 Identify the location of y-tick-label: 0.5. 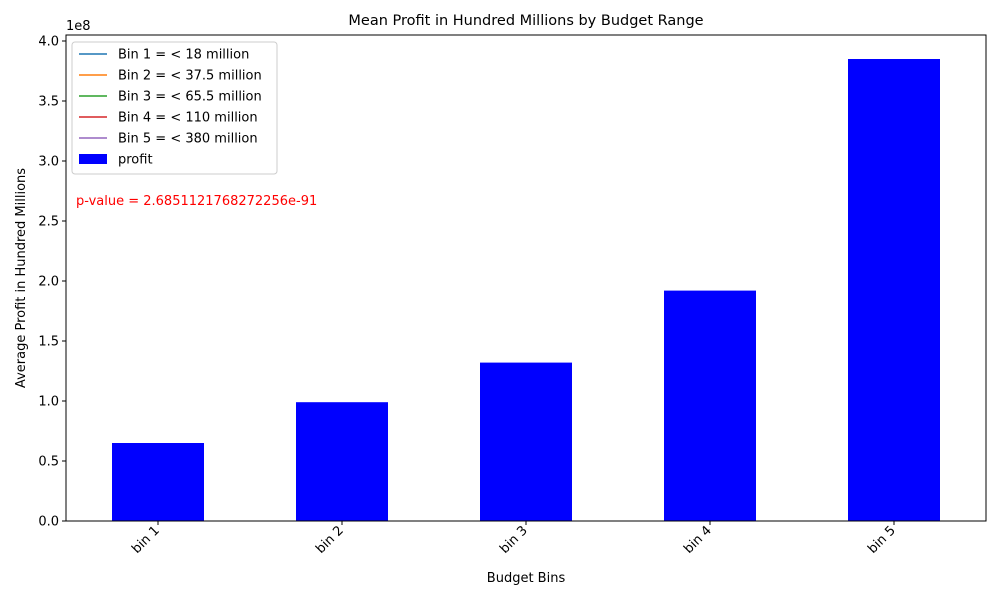
(48, 462).